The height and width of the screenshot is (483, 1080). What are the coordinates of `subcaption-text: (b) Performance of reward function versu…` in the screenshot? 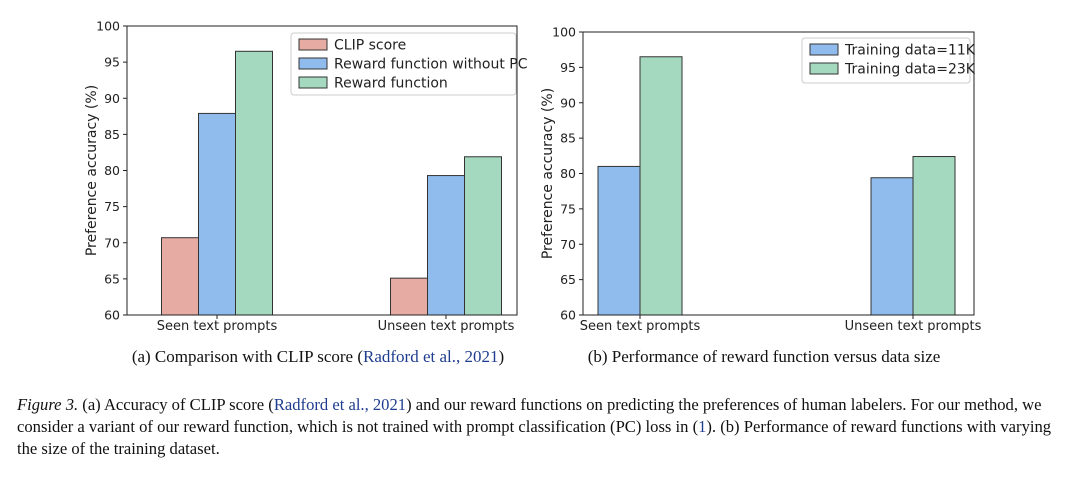 It's located at (764, 356).